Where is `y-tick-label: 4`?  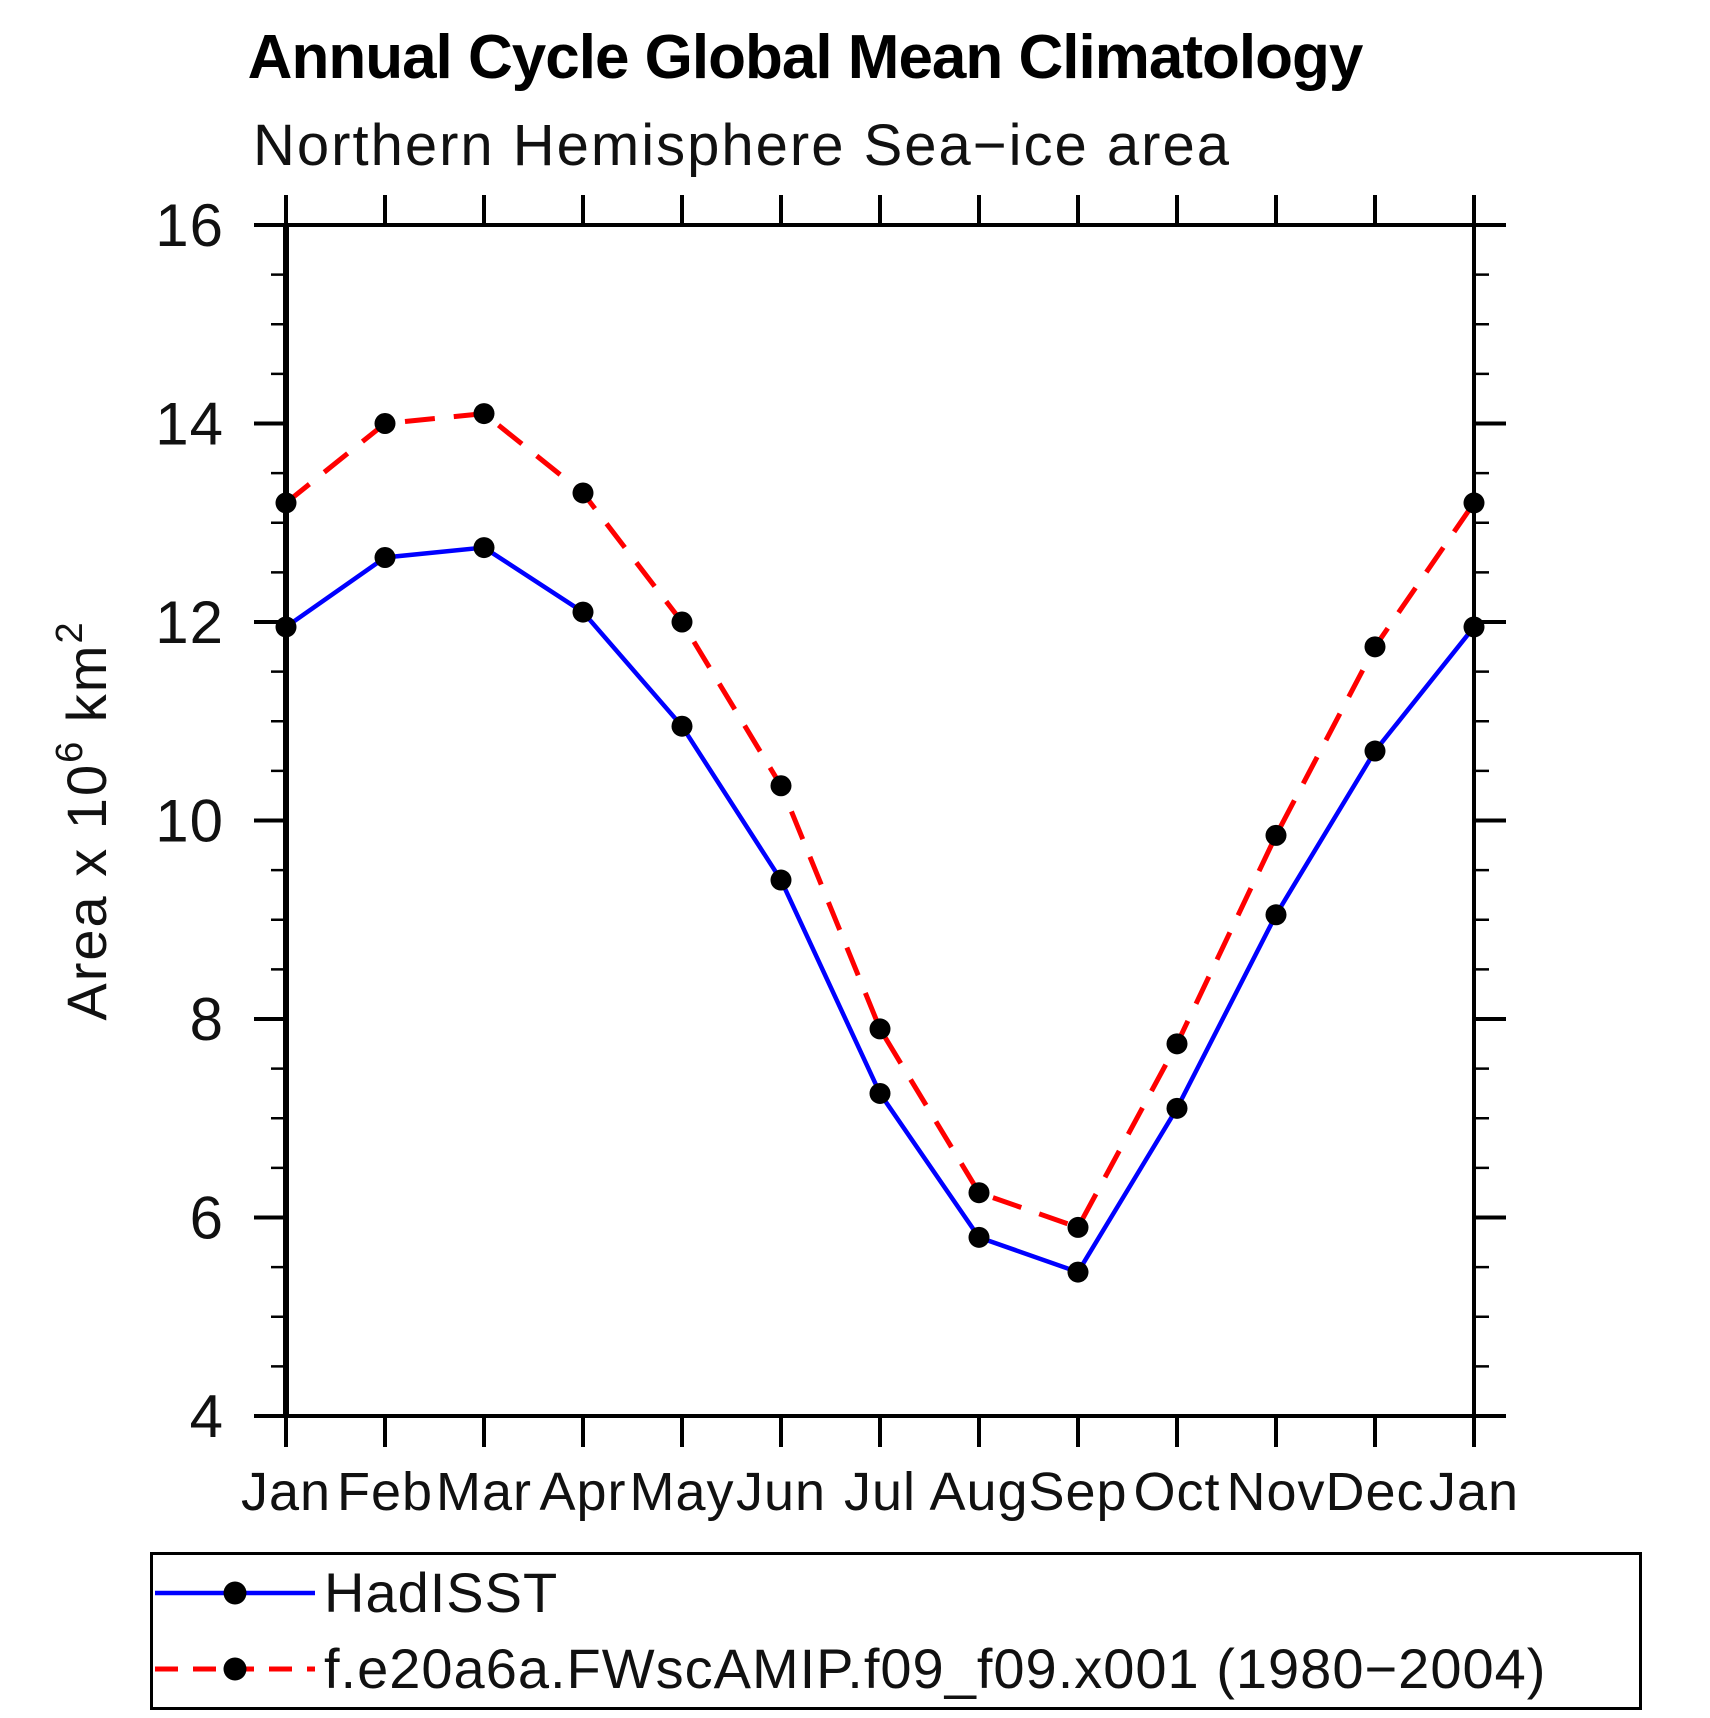
y-tick-label: 4 is located at coordinates (207, 1416).